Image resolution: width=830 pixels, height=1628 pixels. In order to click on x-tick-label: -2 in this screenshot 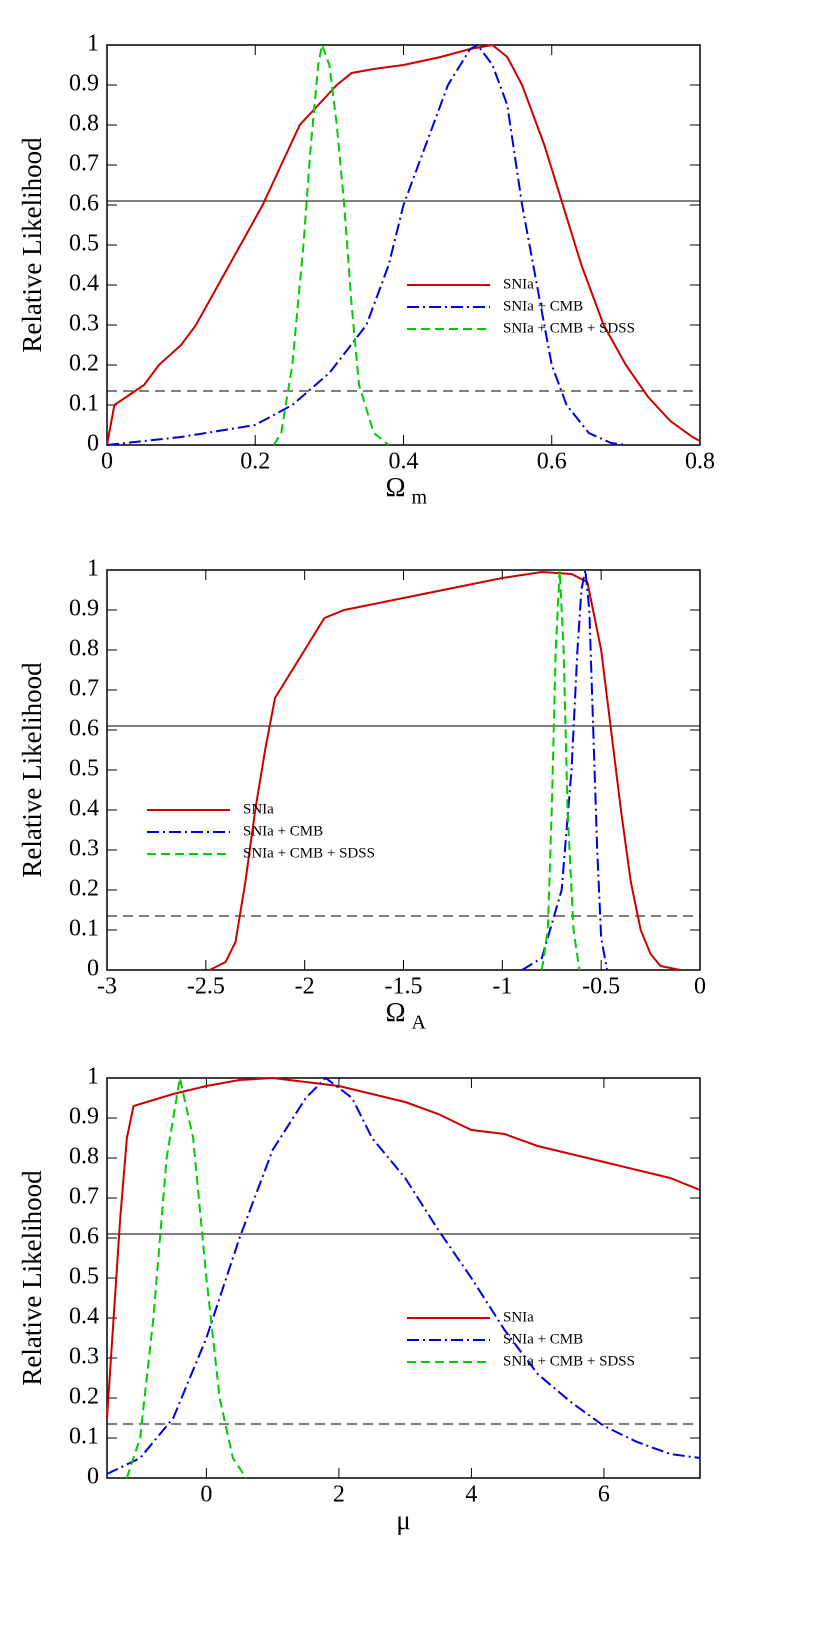, I will do `click(305, 987)`.